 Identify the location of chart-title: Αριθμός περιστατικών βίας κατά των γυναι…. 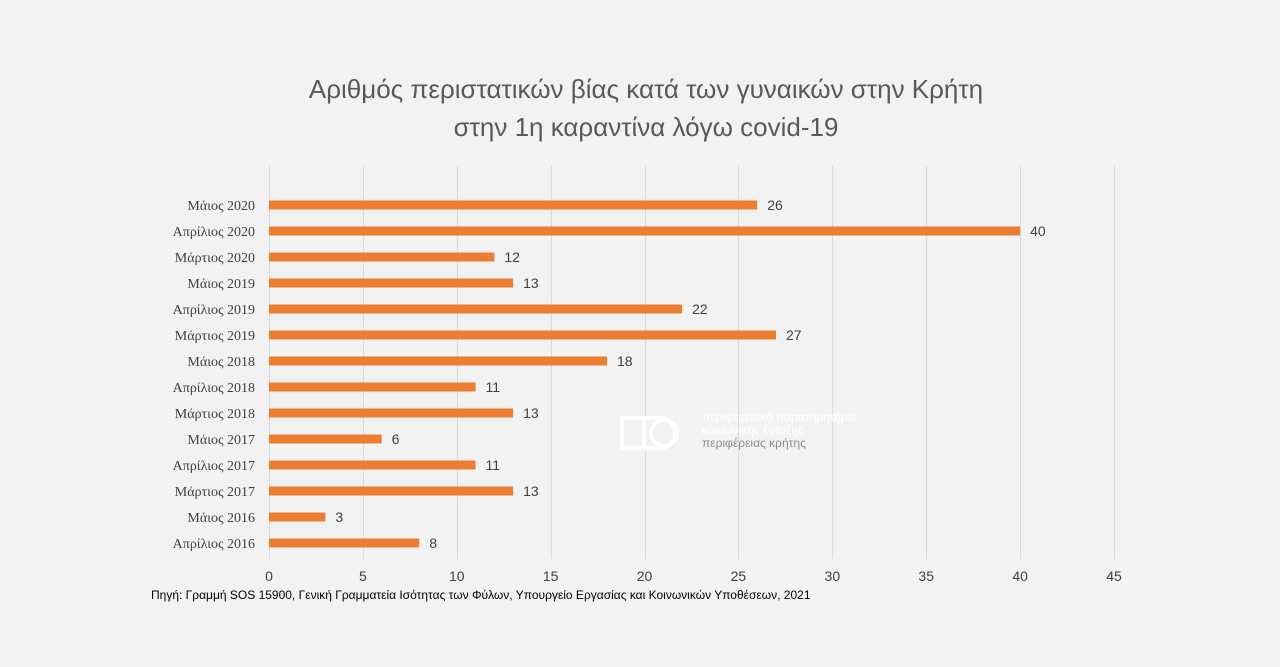
(640, 108).